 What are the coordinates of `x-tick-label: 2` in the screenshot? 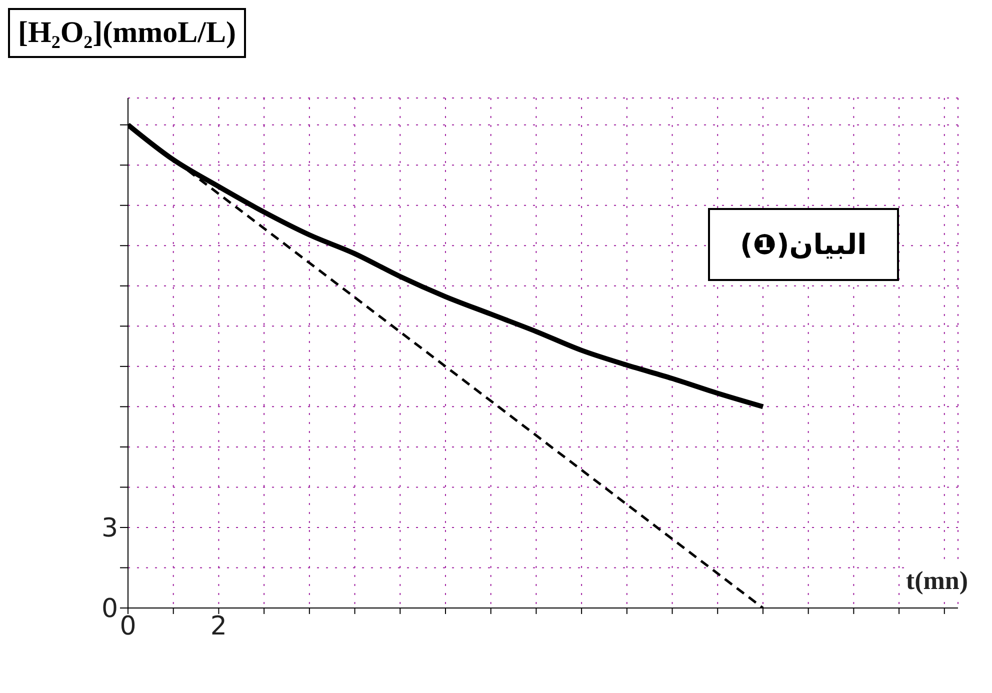 It's located at (218, 626).